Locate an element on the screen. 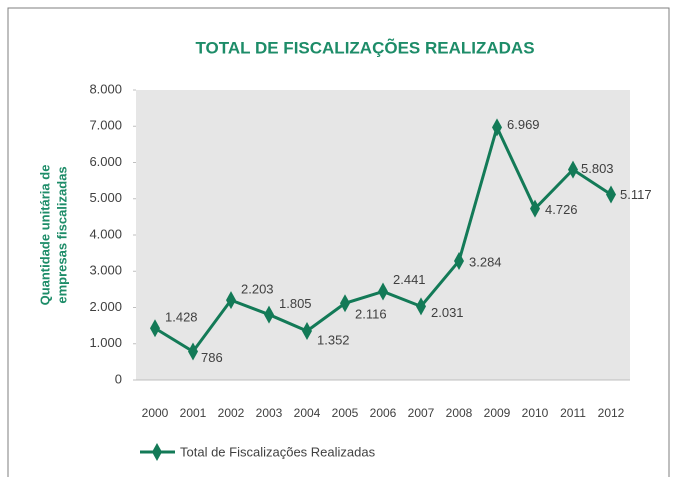 The height and width of the screenshot is (482, 677). x-tick-label: 2004 is located at coordinates (307, 413).